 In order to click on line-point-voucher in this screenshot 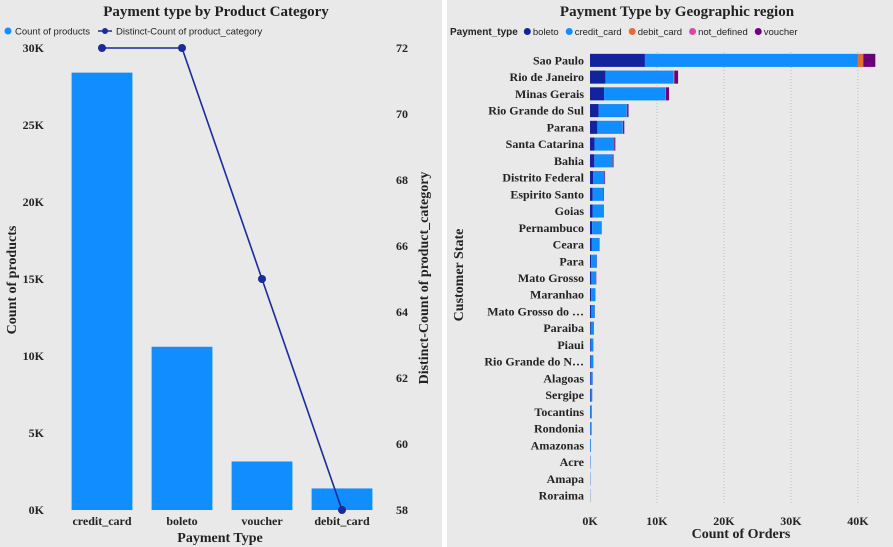, I will do `click(262, 279)`.